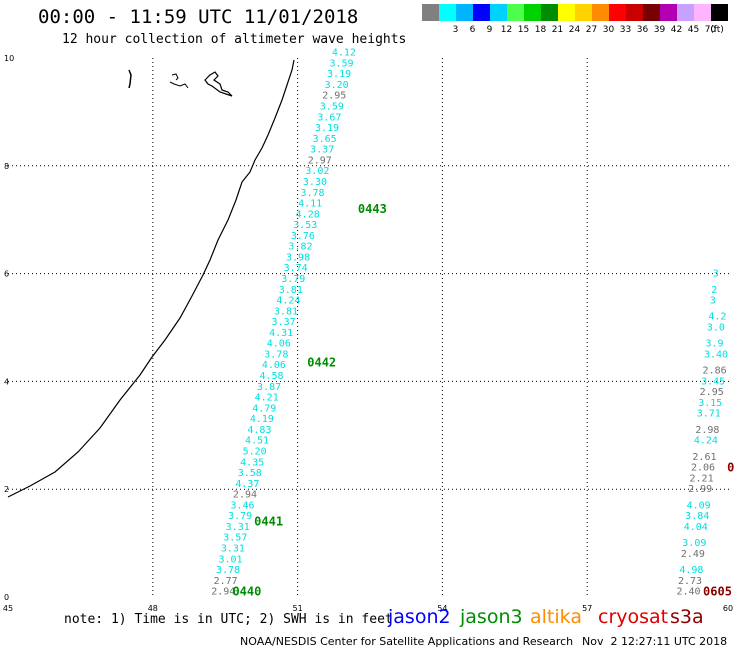  Describe the element at coordinates (257, 441) in the screenshot. I see `wave-height-value: 4.51` at that location.